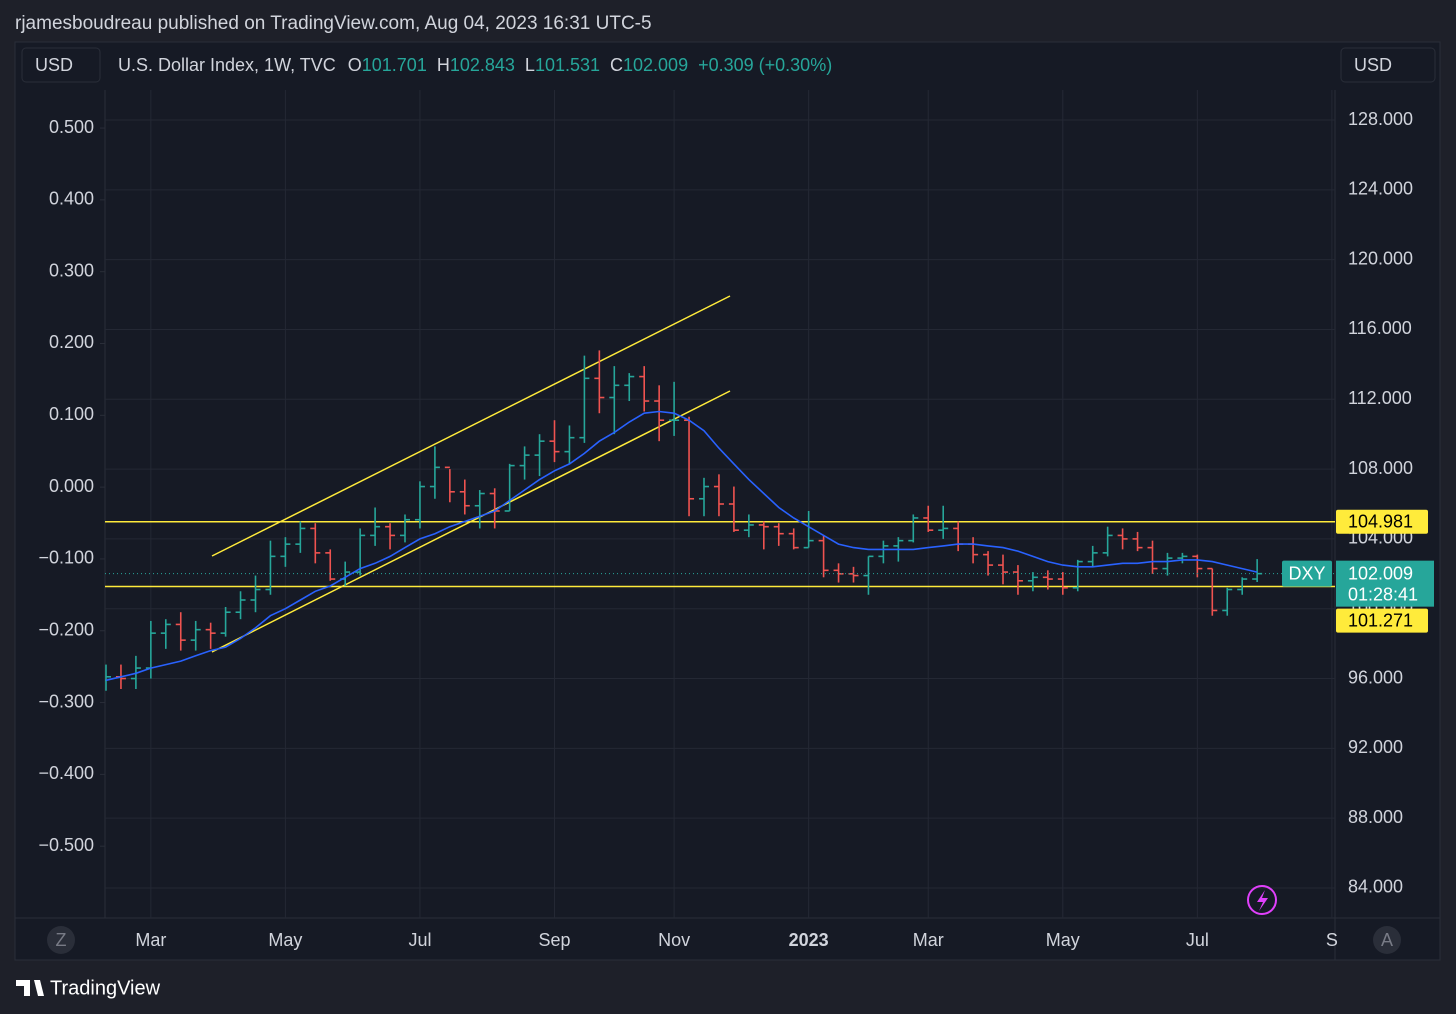  I want to click on y2-tick-label: −0.300, so click(66, 701).